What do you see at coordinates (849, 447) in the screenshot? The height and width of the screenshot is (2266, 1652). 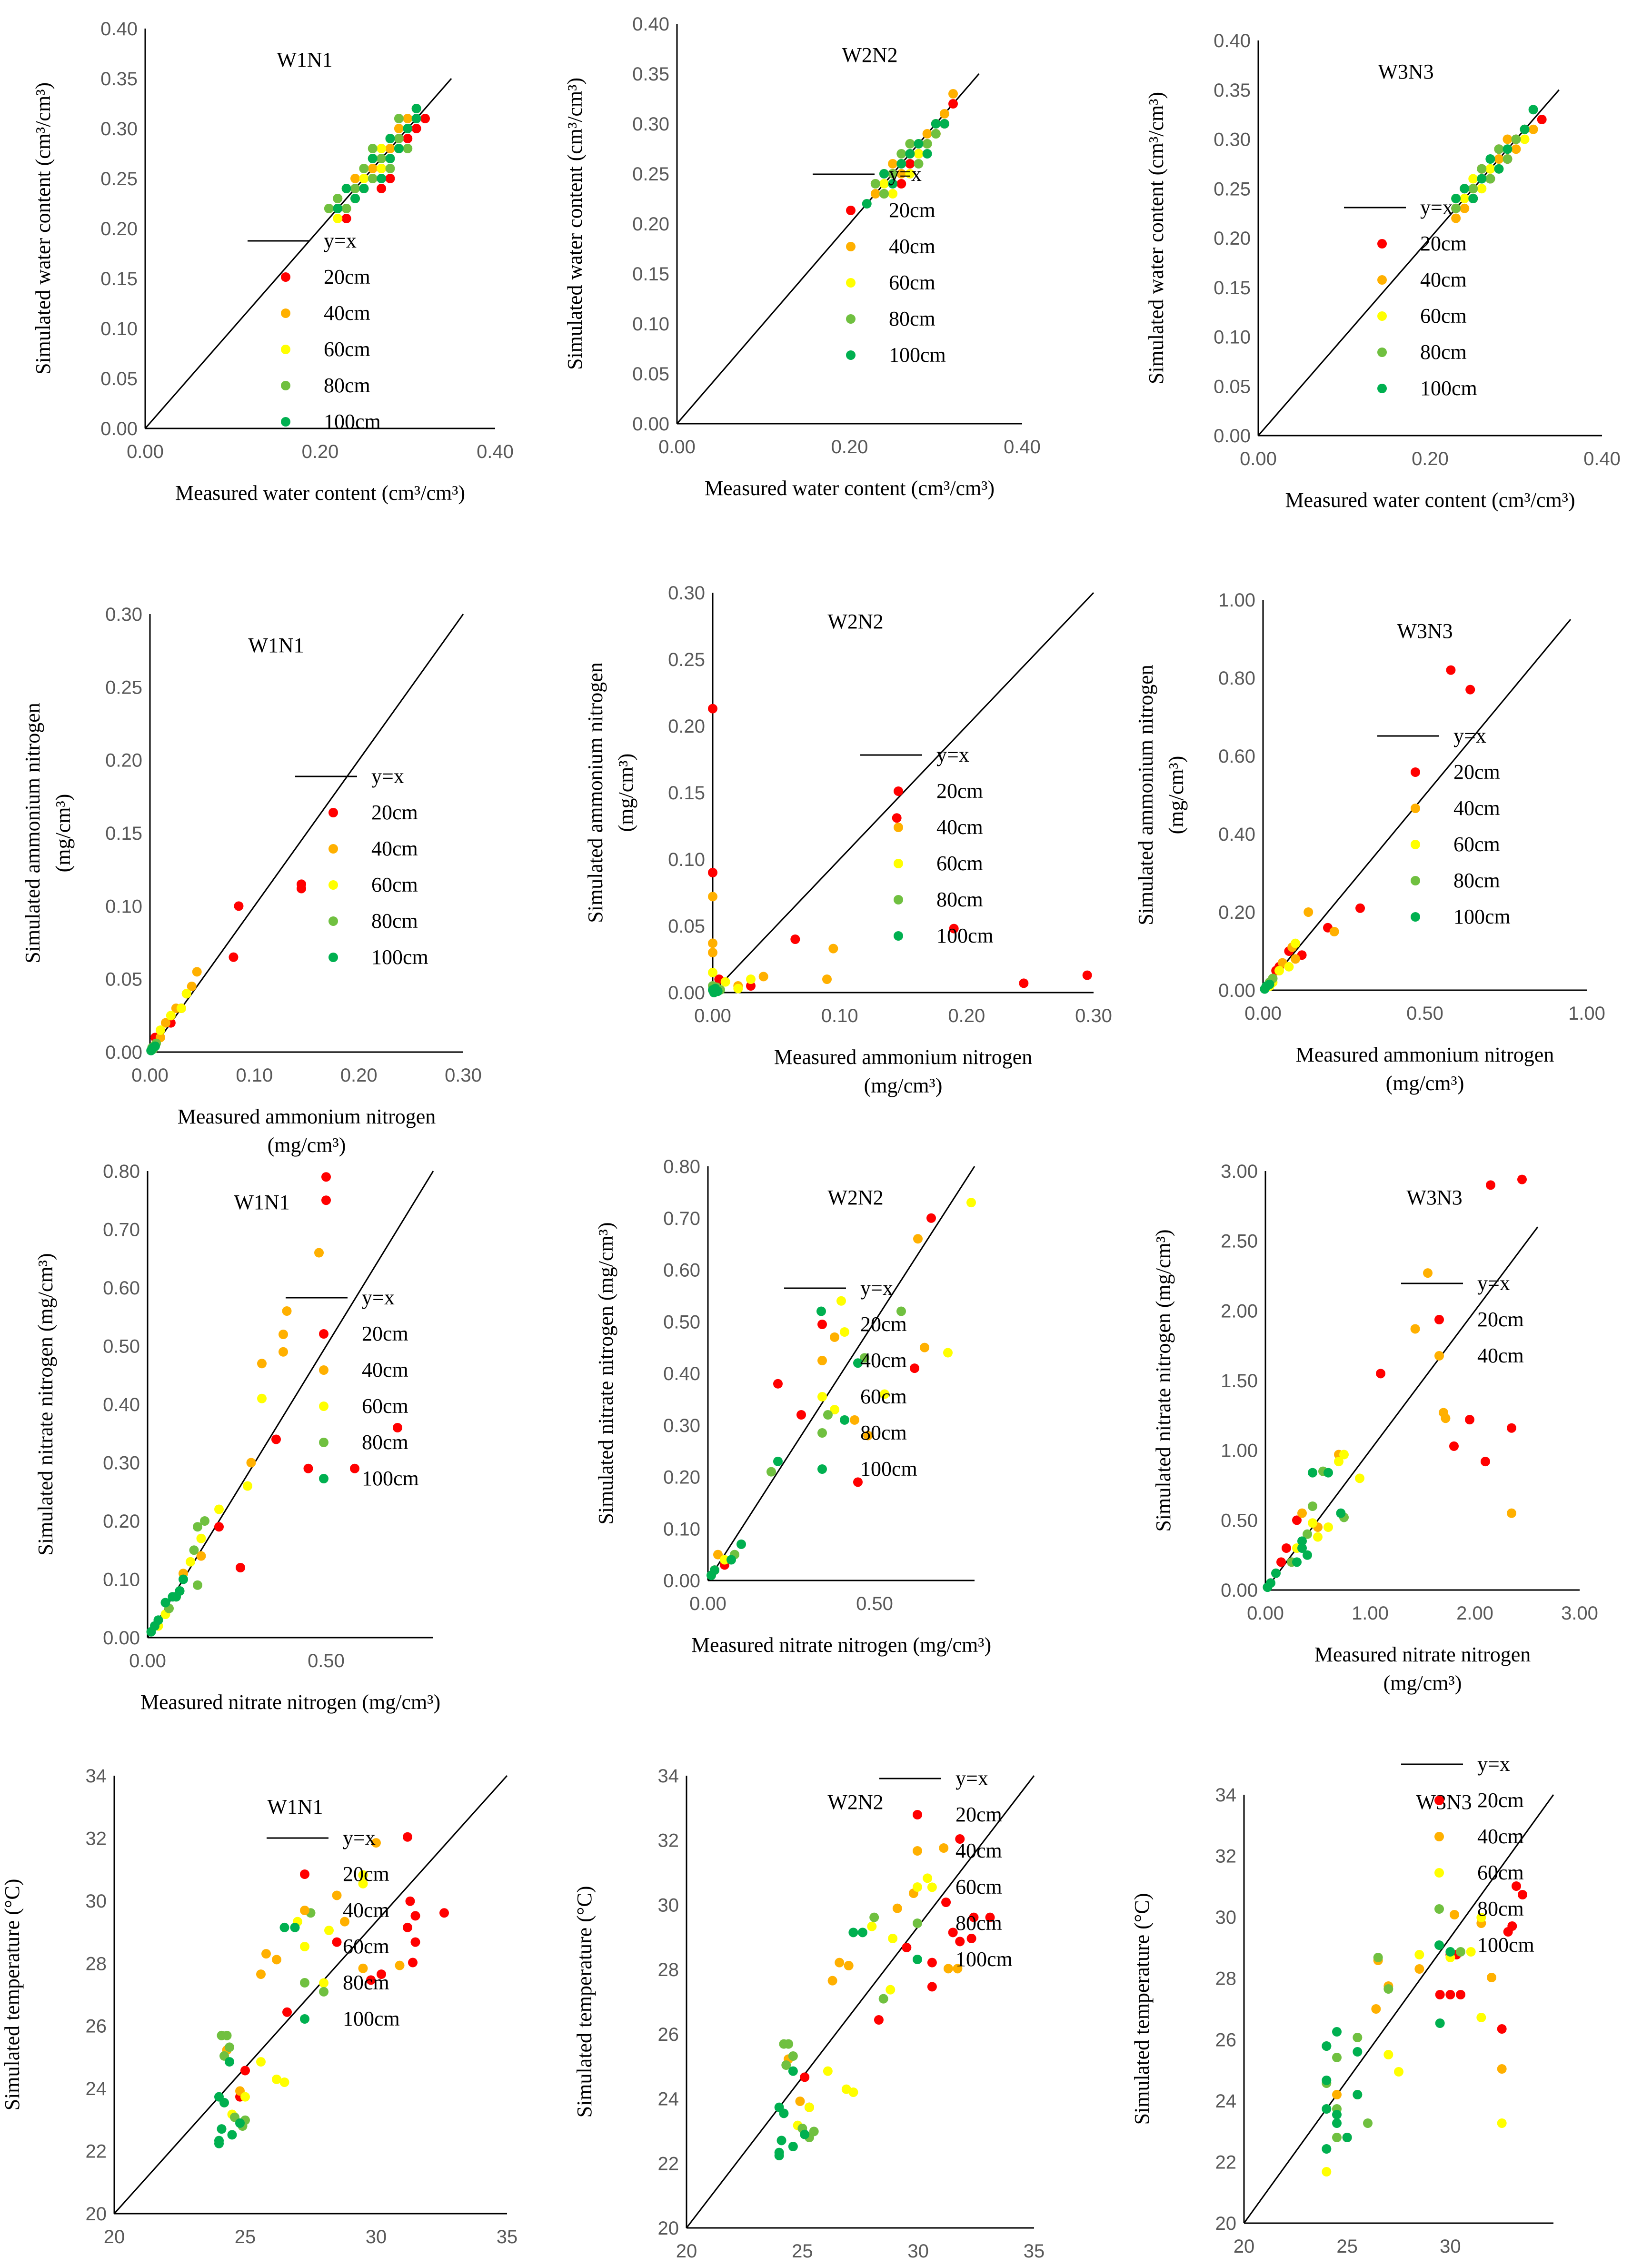 I see `x-tick-label: 0.20` at bounding box center [849, 447].